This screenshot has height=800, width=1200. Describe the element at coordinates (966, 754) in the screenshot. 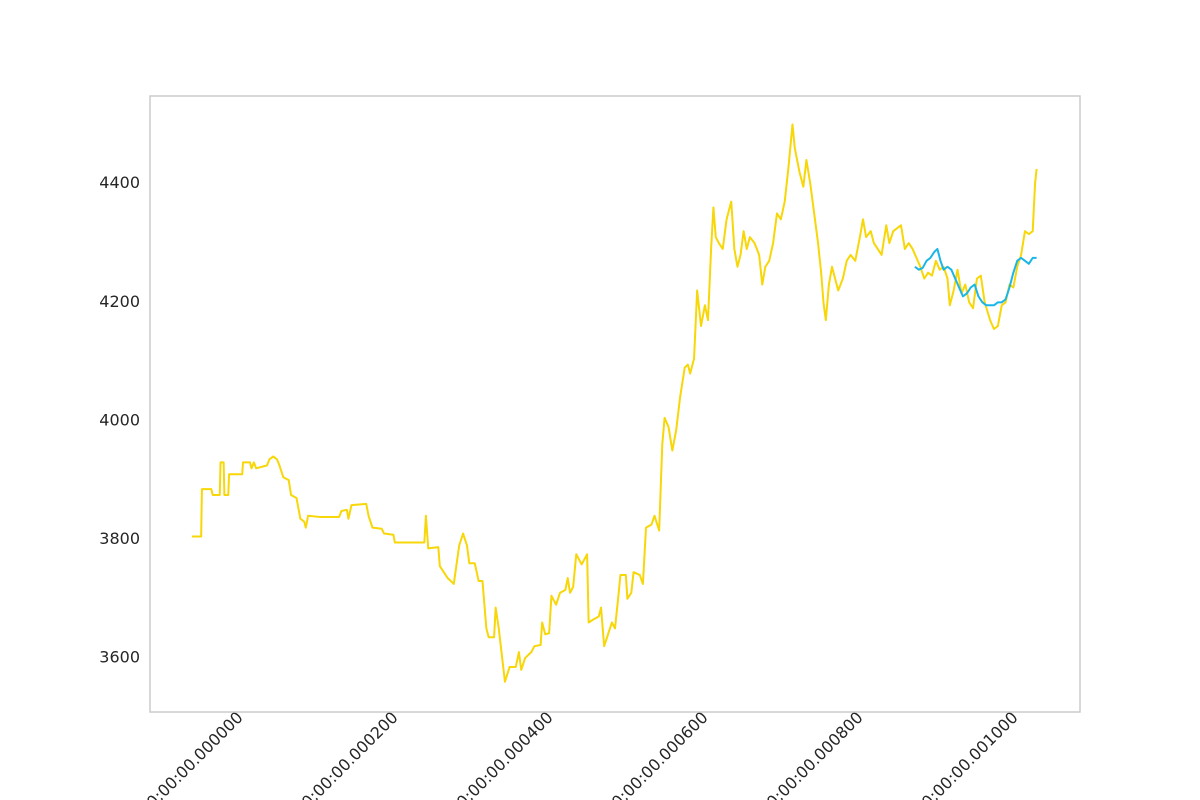

I see `x-tick-label: 00:00:00.001000` at that location.